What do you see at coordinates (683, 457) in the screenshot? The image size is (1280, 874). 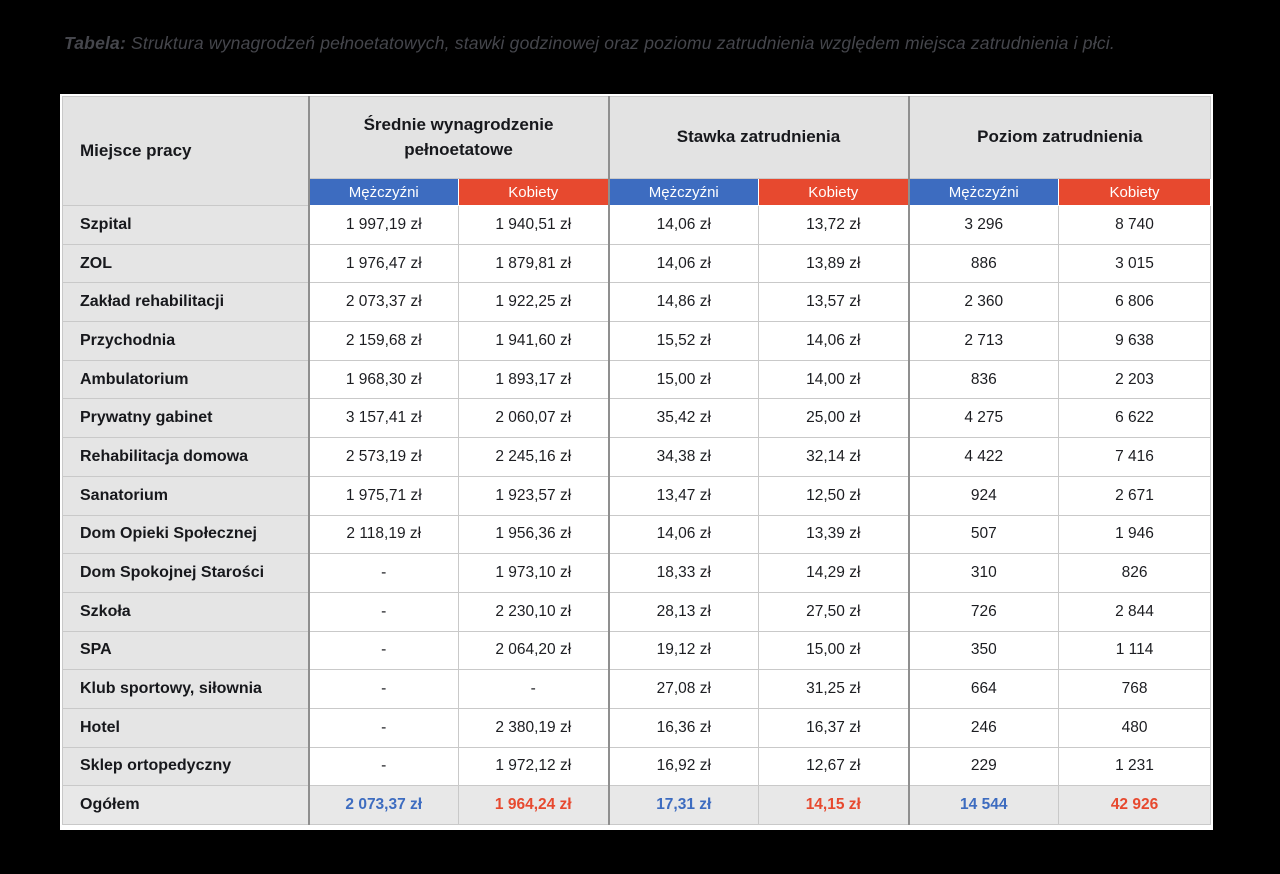 I see `value-cell: 34,38 zł` at bounding box center [683, 457].